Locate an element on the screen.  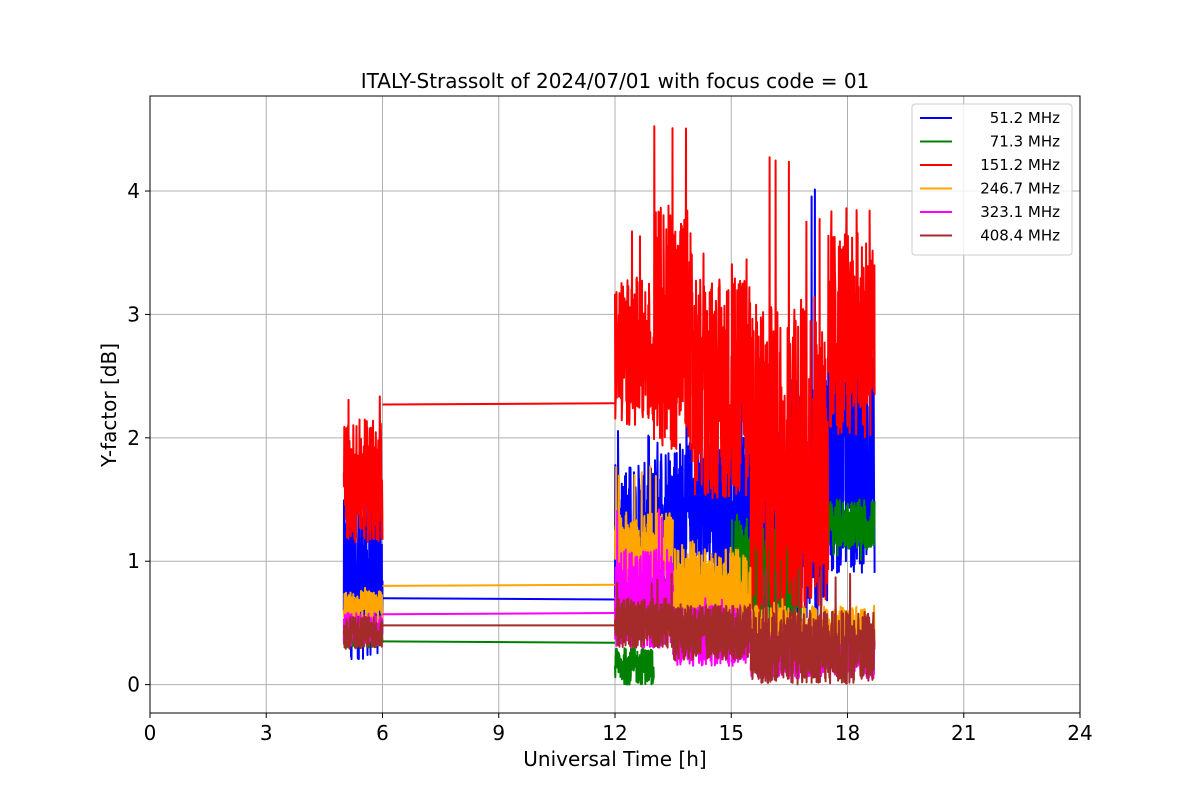
series-408-4MHz is located at coordinates (609, 627).